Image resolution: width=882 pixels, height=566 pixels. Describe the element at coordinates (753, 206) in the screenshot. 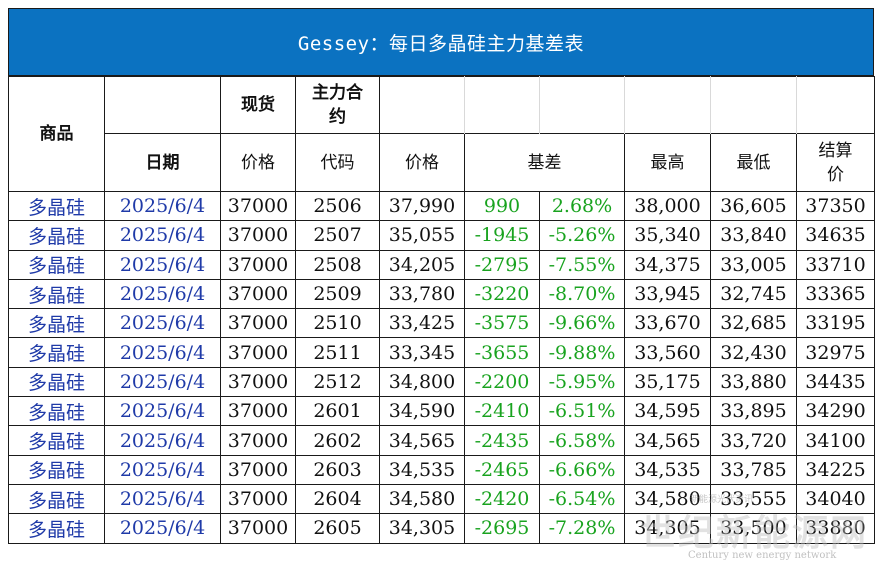

I see `cell-low: 36,605` at that location.